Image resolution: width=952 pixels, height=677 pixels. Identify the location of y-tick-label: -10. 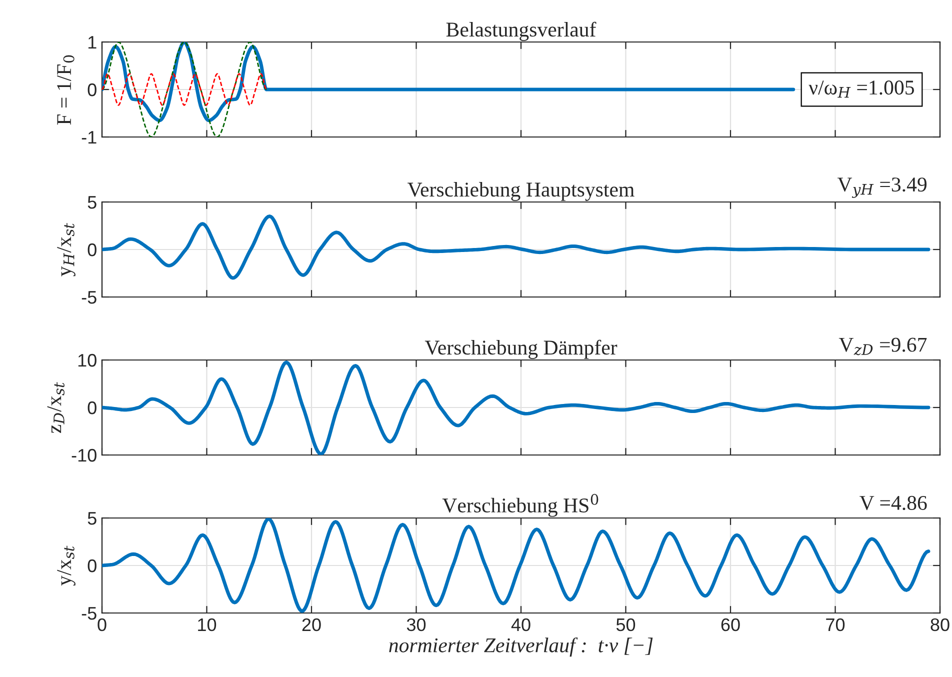
(84, 455).